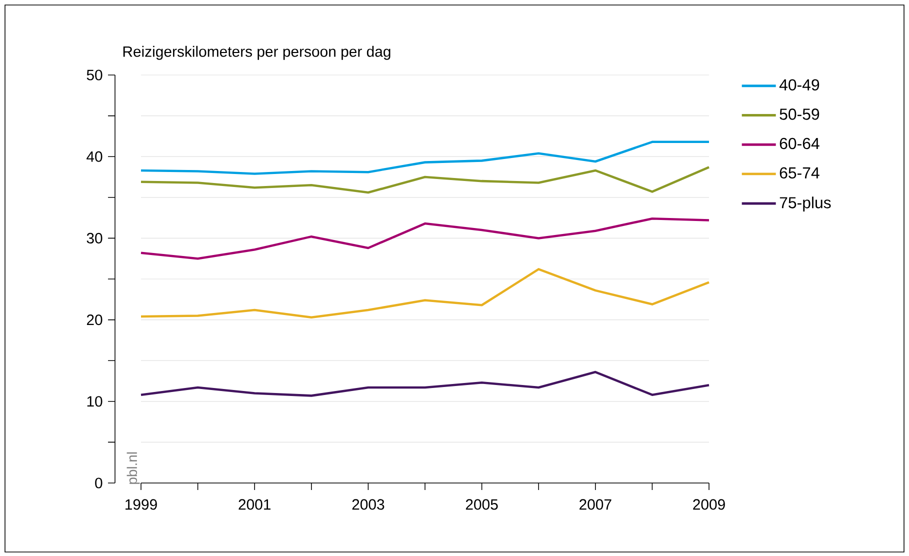 Image resolution: width=909 pixels, height=556 pixels. What do you see at coordinates (256, 53) in the screenshot?
I see `y-axis-title: Reizigerskilometers per persoon per dag` at bounding box center [256, 53].